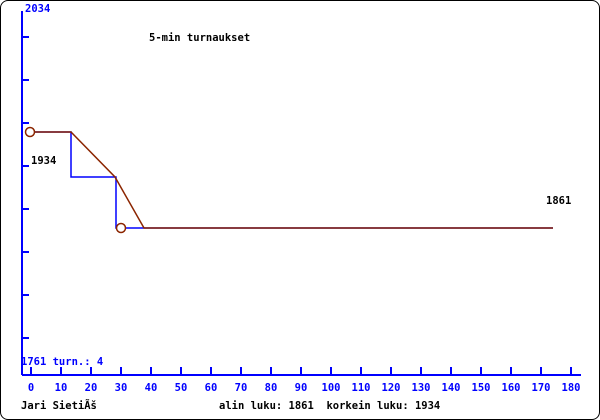 The image size is (600, 420). Describe the element at coordinates (38, 9) in the screenshot. I see `y-axis-top-label: 2034` at that location.